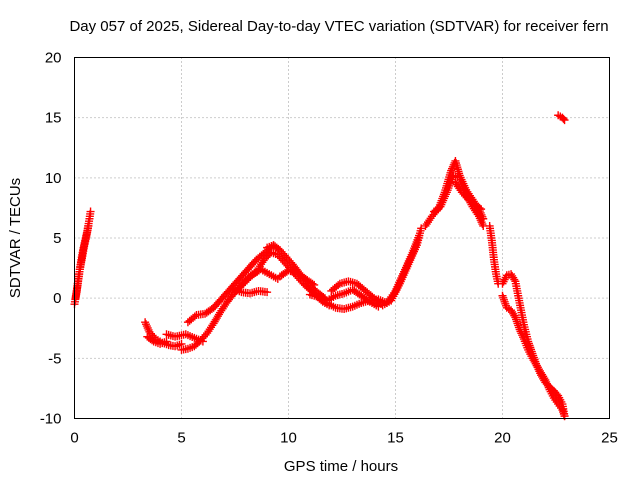 The width and height of the screenshot is (640, 480). I want to click on x-tick-label: 10, so click(288, 438).